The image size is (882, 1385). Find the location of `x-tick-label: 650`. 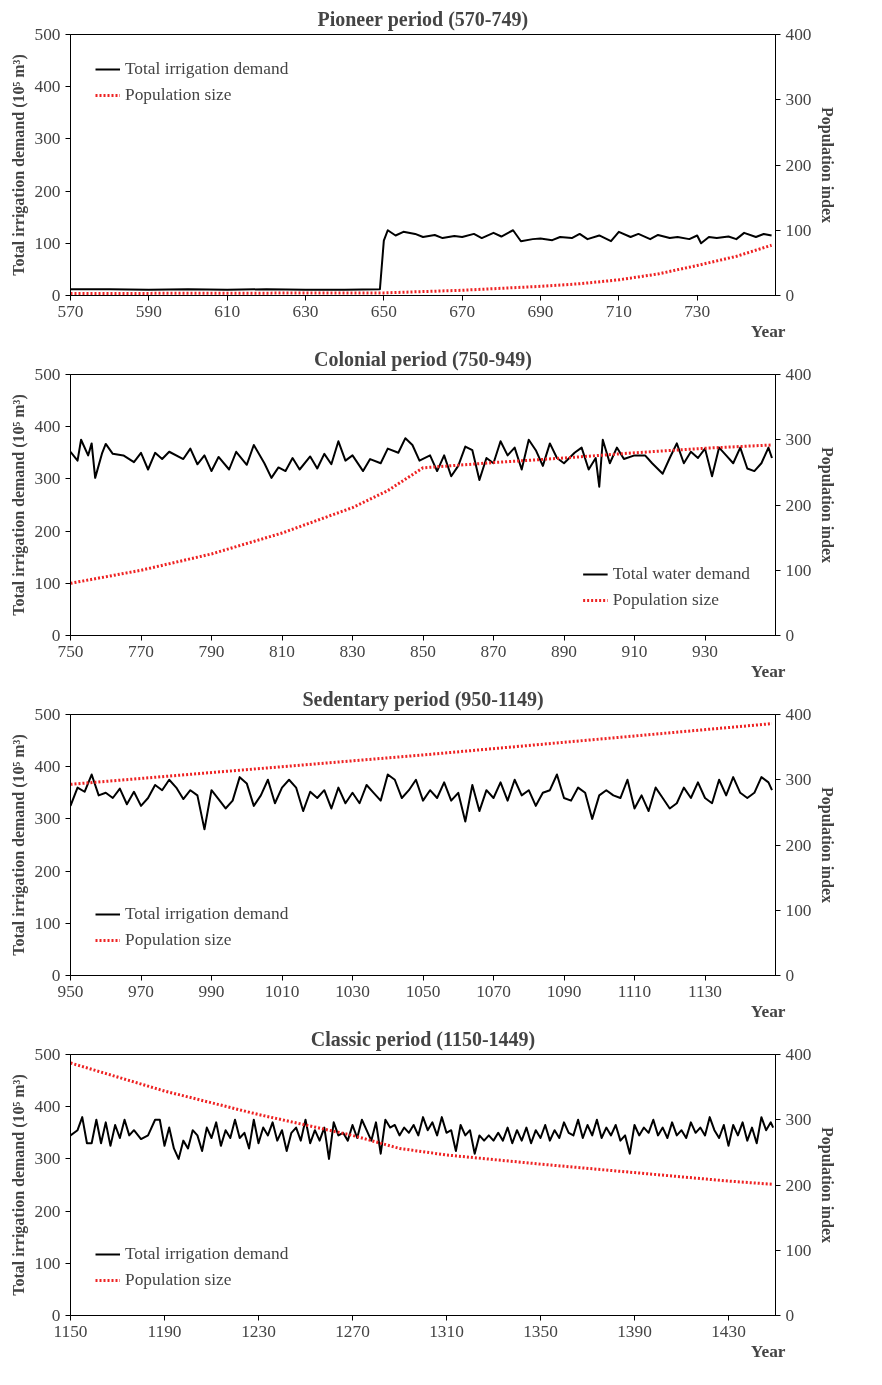

x-tick-label: 650 is located at coordinates (383, 311).